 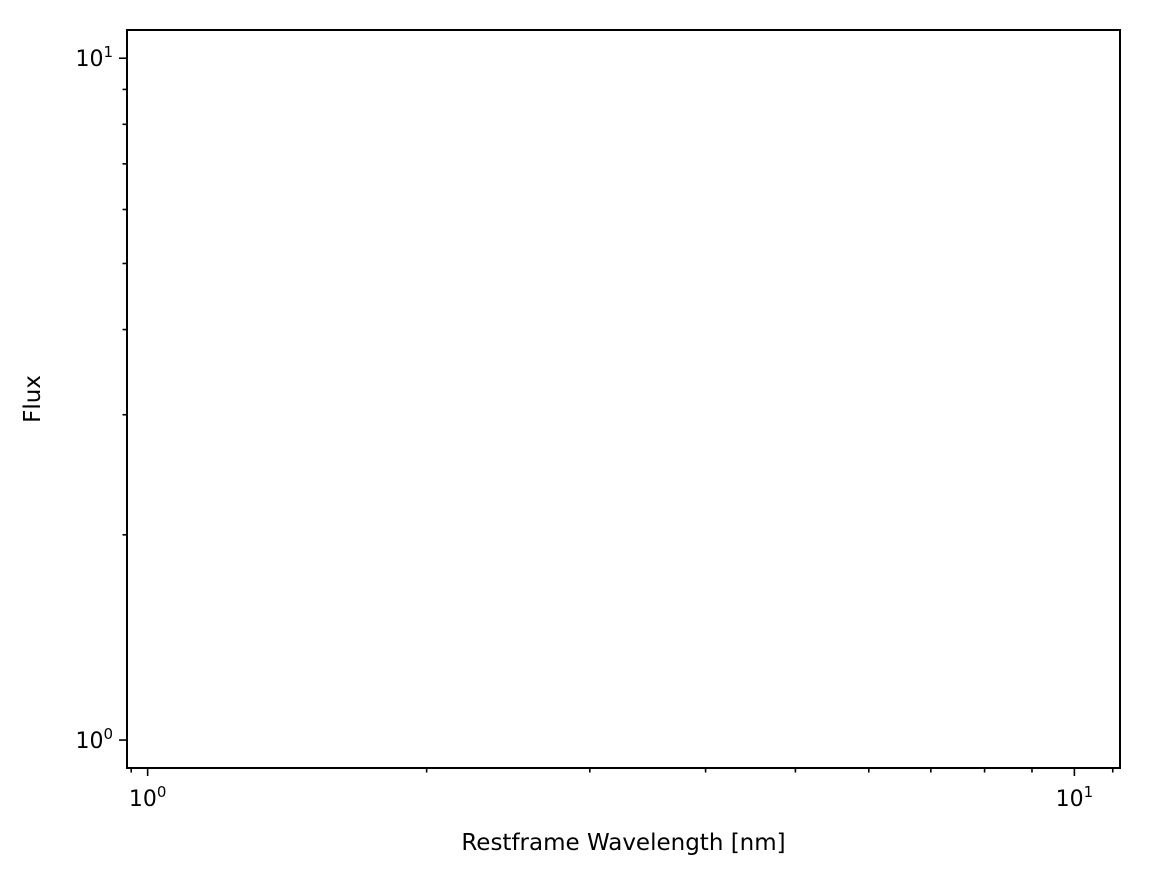 I want to click on x-axis-label: Restframe Wavelength [nm], so click(x=623, y=843).